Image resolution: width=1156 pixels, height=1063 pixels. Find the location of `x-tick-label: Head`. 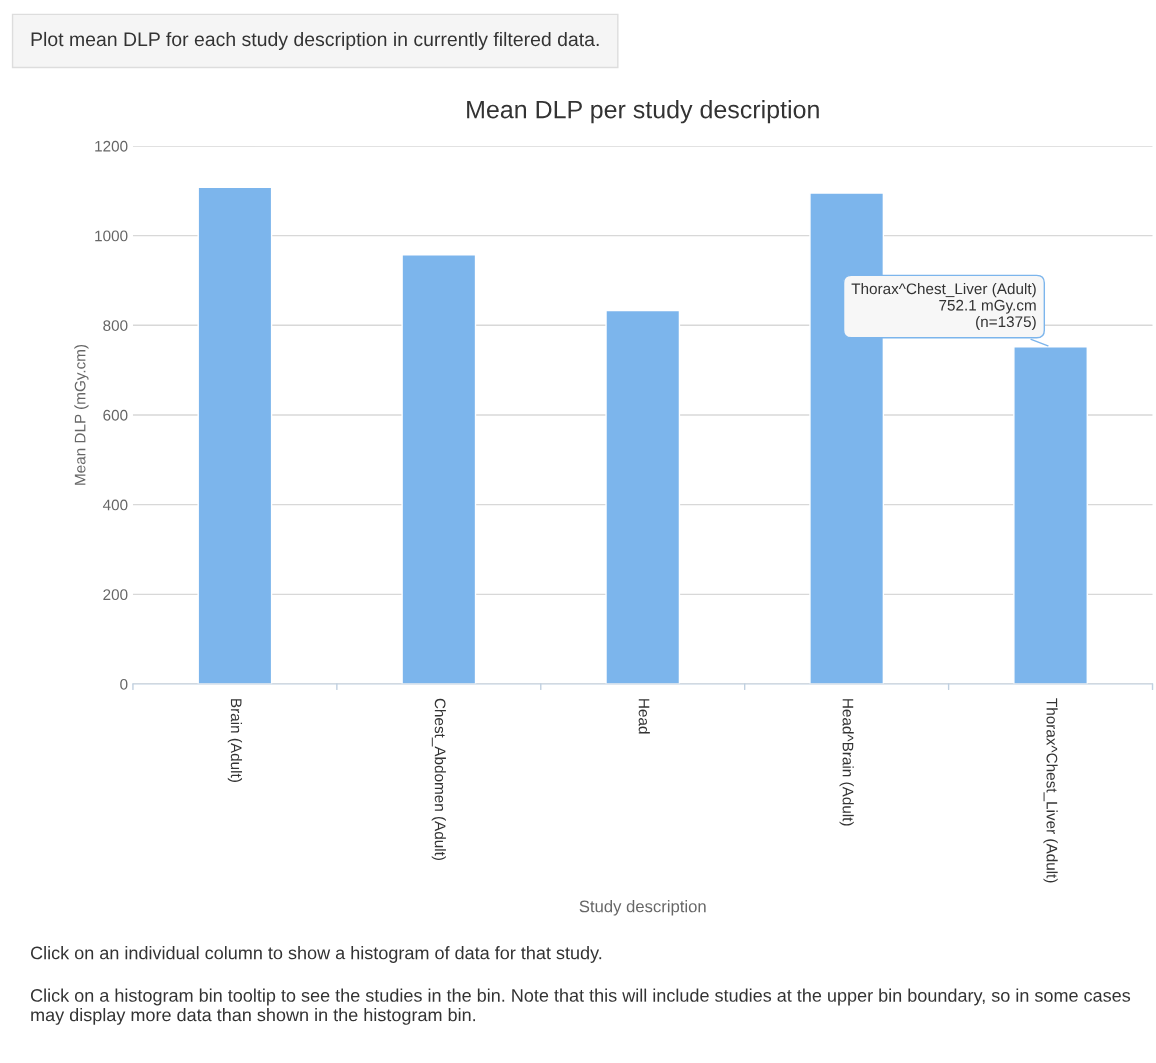

x-tick-label: Head is located at coordinates (644, 716).